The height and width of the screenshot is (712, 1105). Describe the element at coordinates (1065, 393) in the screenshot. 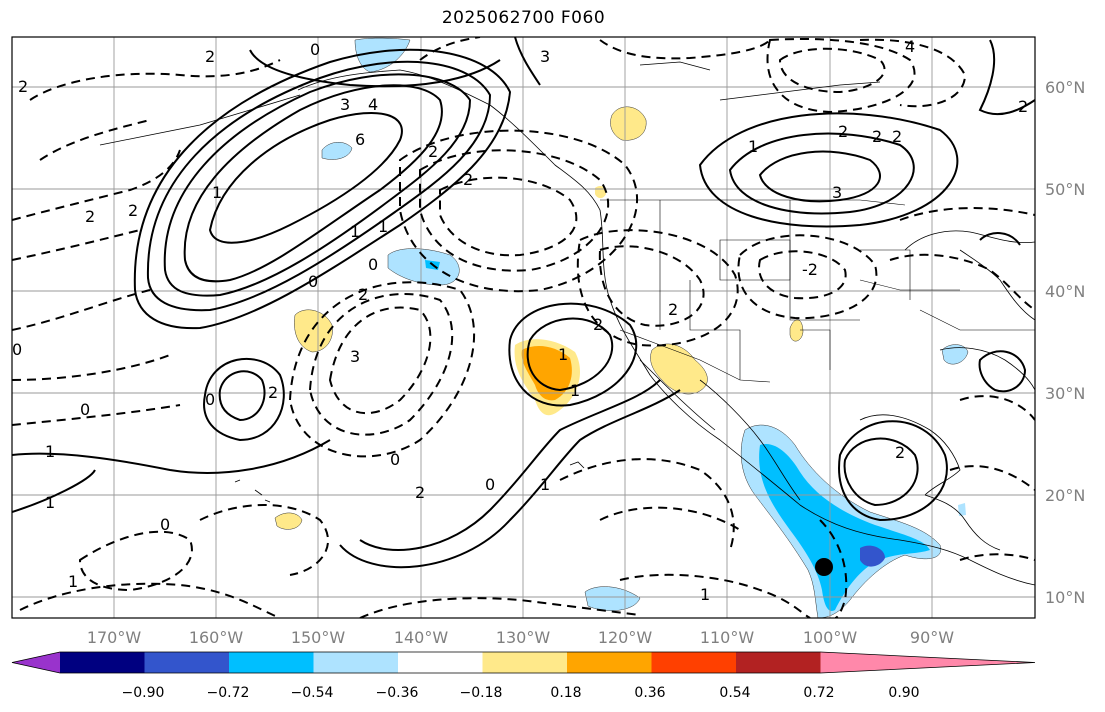

I see `lat-label: 30°N` at that location.